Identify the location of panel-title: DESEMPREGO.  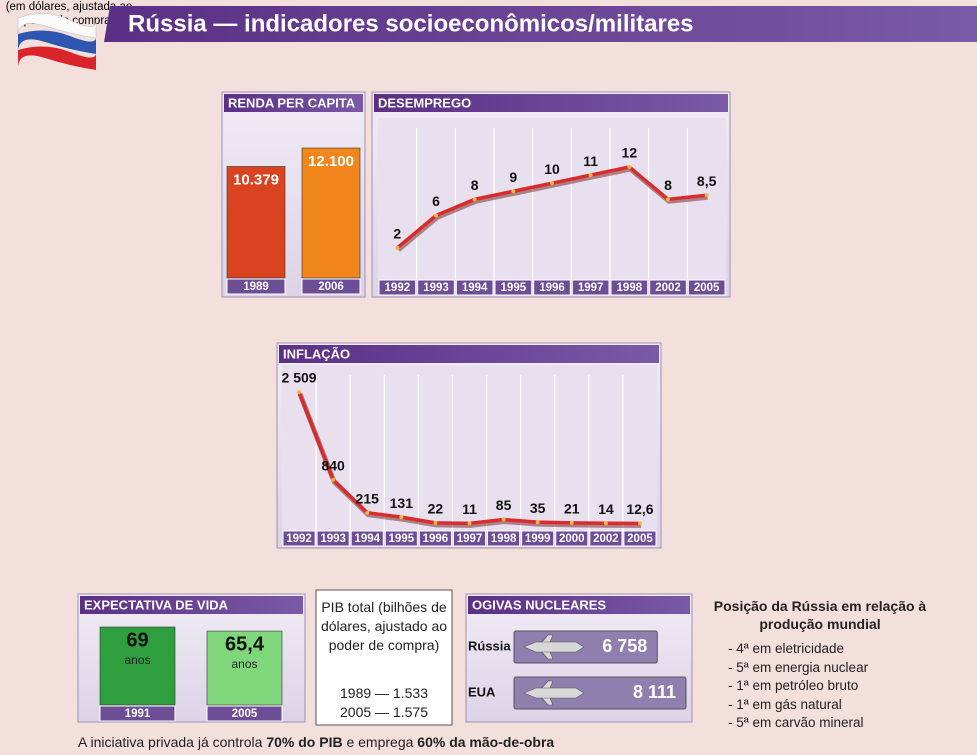
(424, 102).